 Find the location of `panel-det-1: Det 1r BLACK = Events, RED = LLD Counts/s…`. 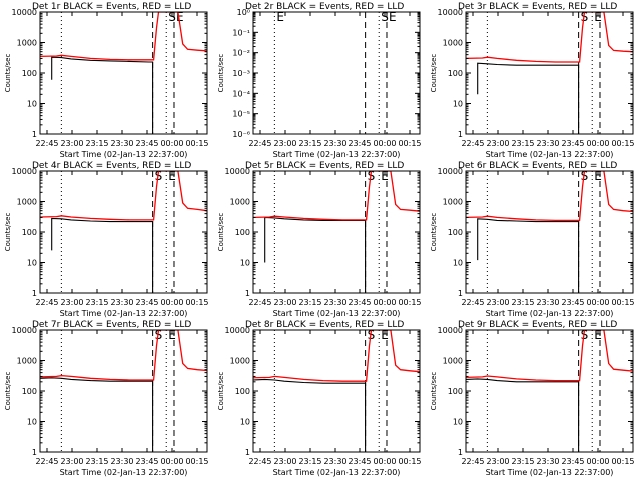

panel-det-1: Det 1r BLACK = Events, RED = LLD Counts/s… is located at coordinates (106, 80).